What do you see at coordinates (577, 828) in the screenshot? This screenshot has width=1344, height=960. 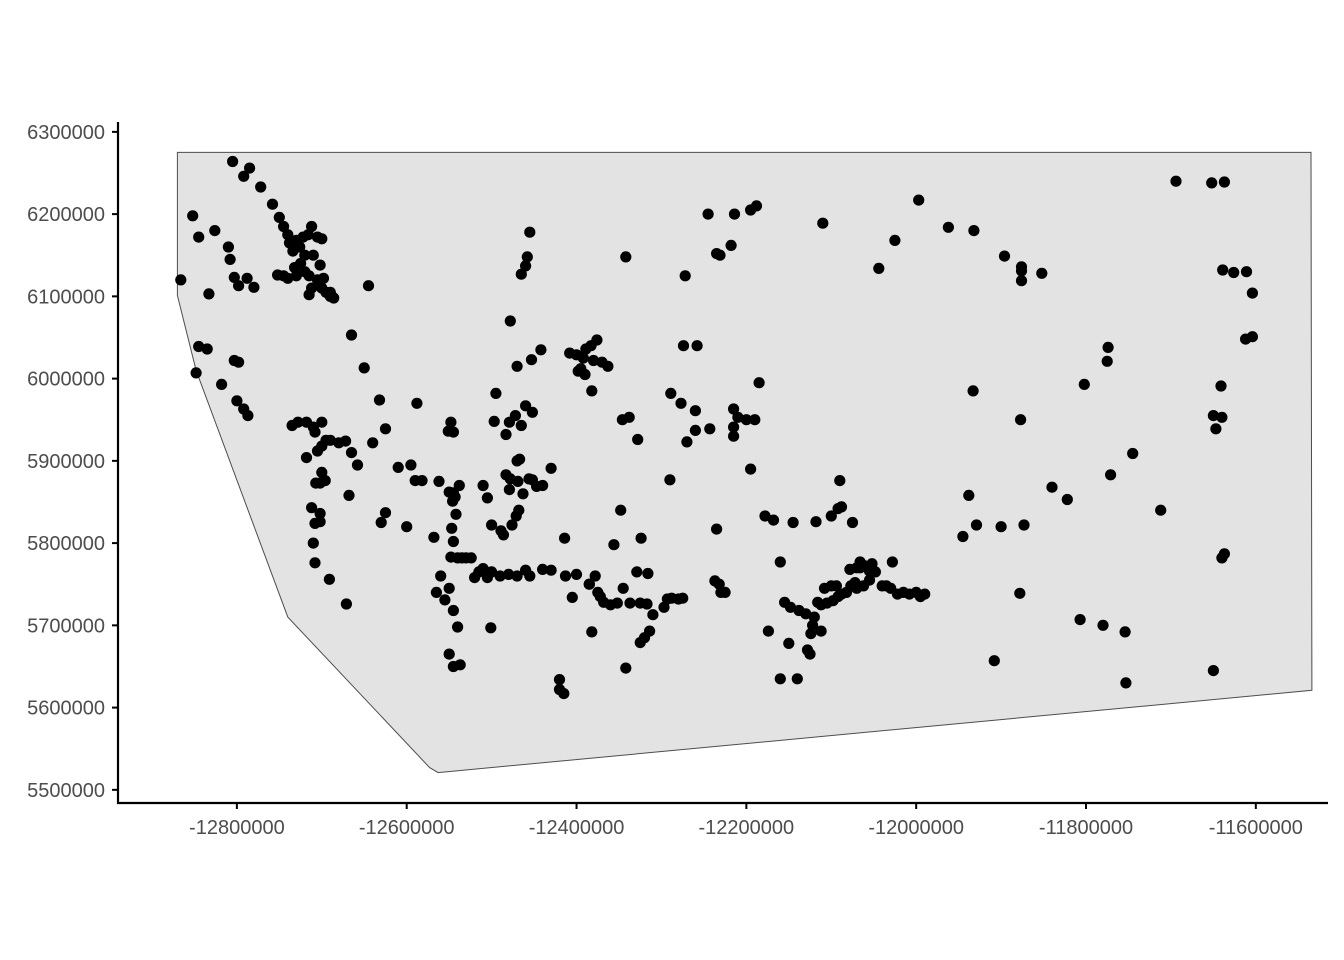 I see `x-tick-label: -12400000` at bounding box center [577, 828].